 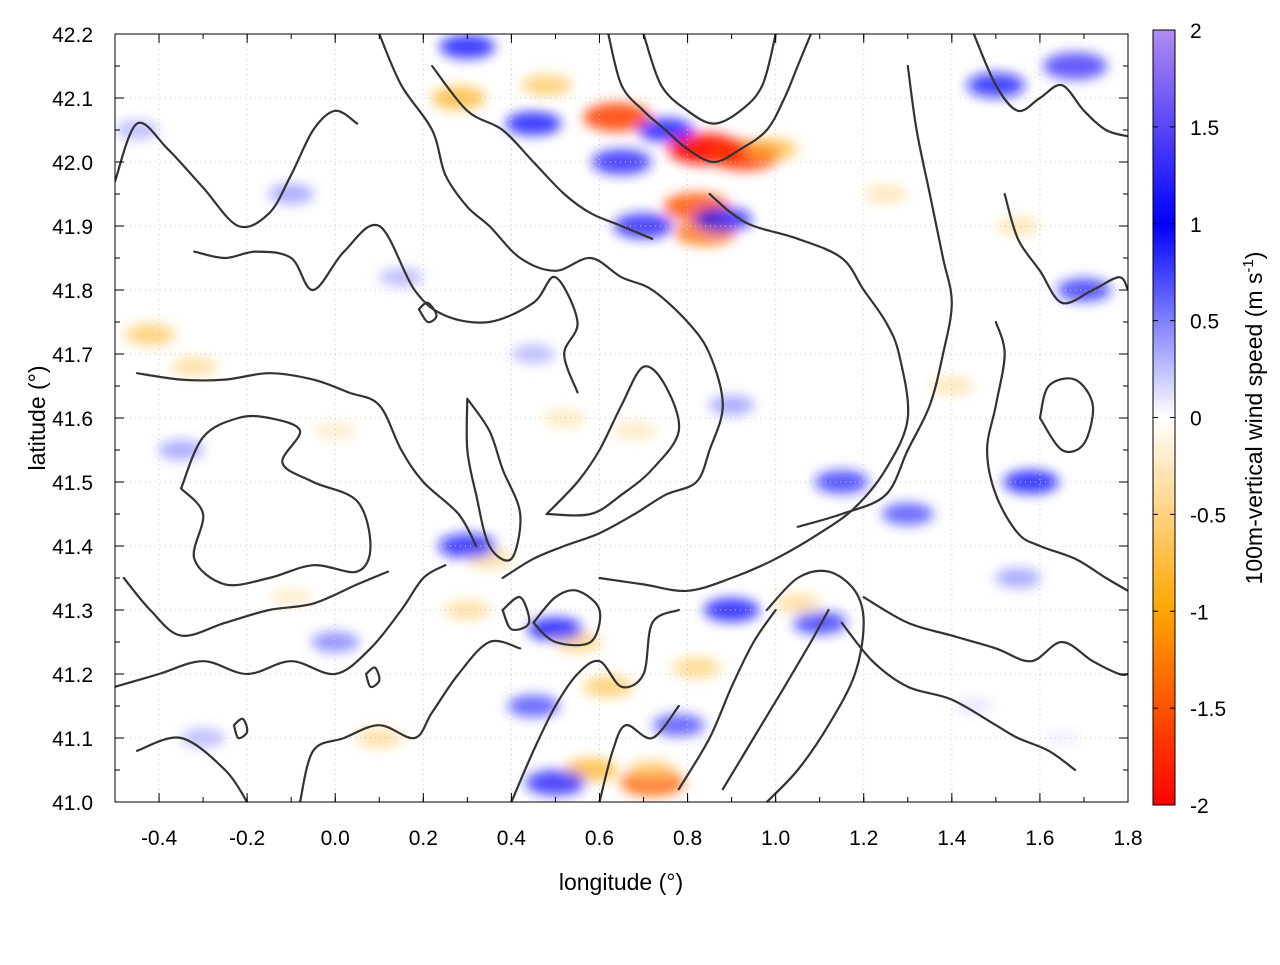 What do you see at coordinates (72, 803) in the screenshot?
I see `y-tick-label-0: 41.0` at bounding box center [72, 803].